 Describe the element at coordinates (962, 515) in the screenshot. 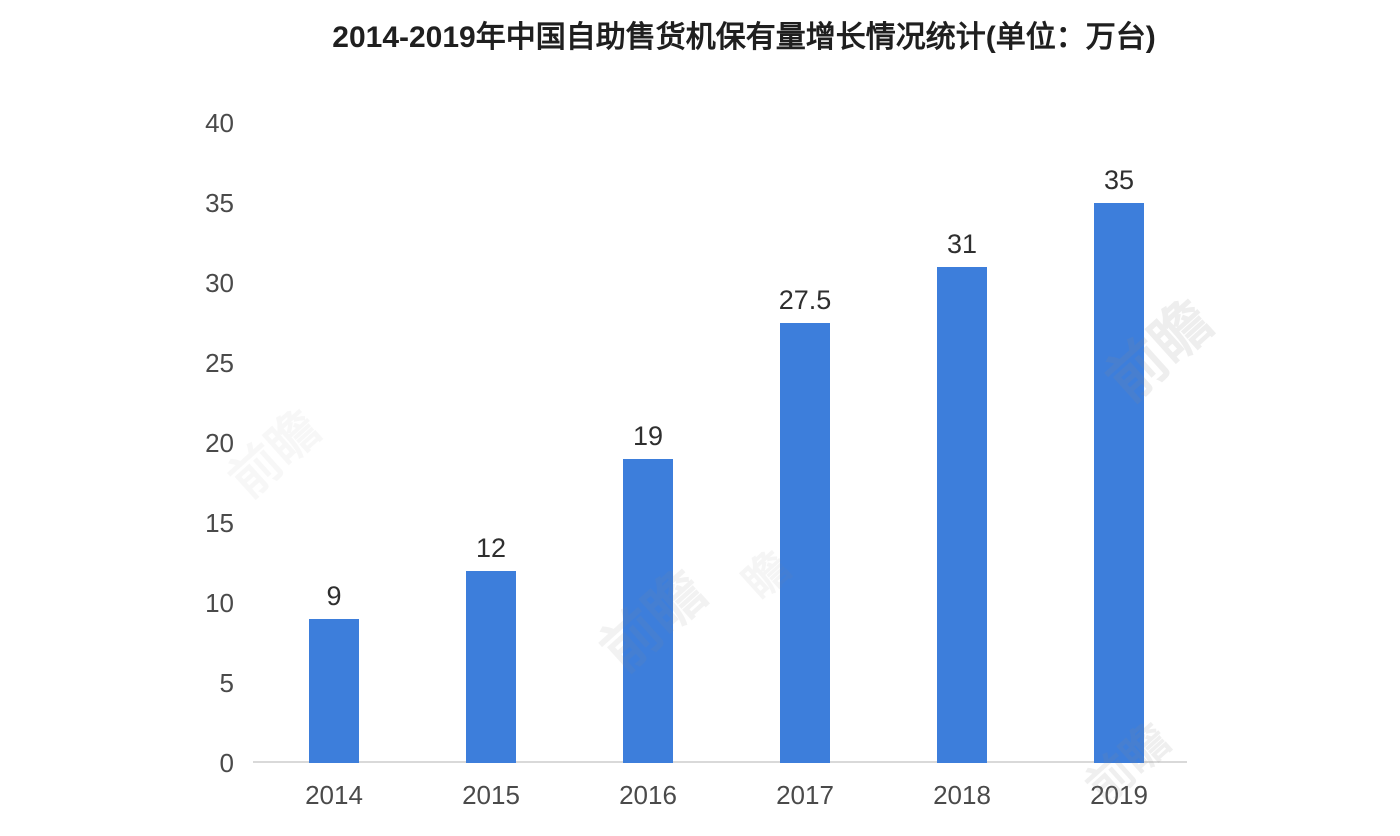

I see `bar-2018` at that location.